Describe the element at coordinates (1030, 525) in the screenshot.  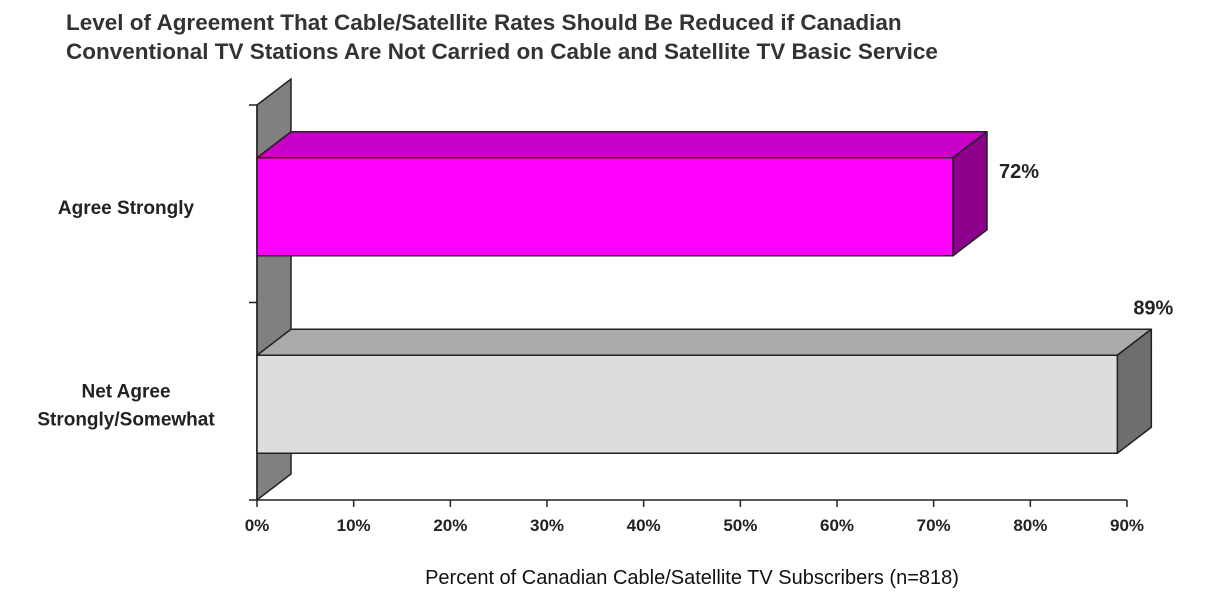
I see `x-tick-label: 80%` at that location.